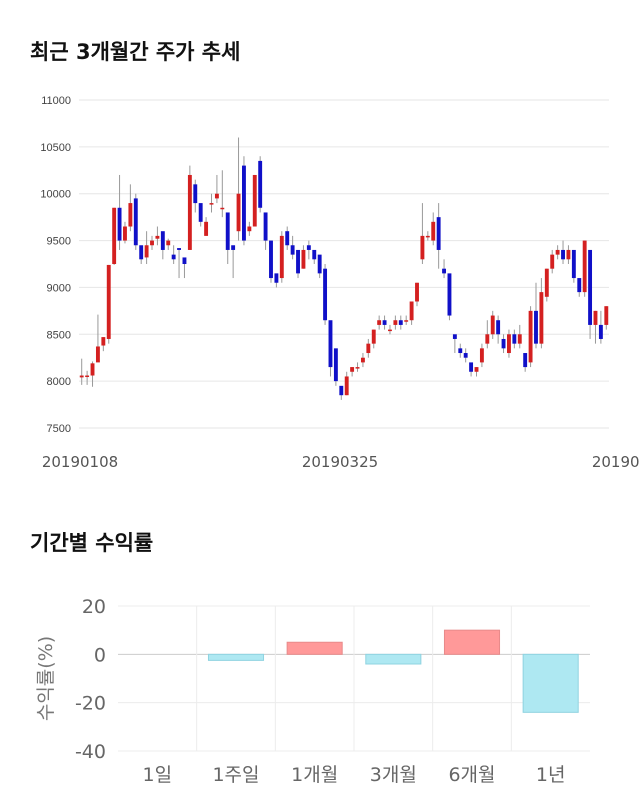  What do you see at coordinates (59, 335) in the screenshot?
I see `price-y-tick-label: 8500` at bounding box center [59, 335].